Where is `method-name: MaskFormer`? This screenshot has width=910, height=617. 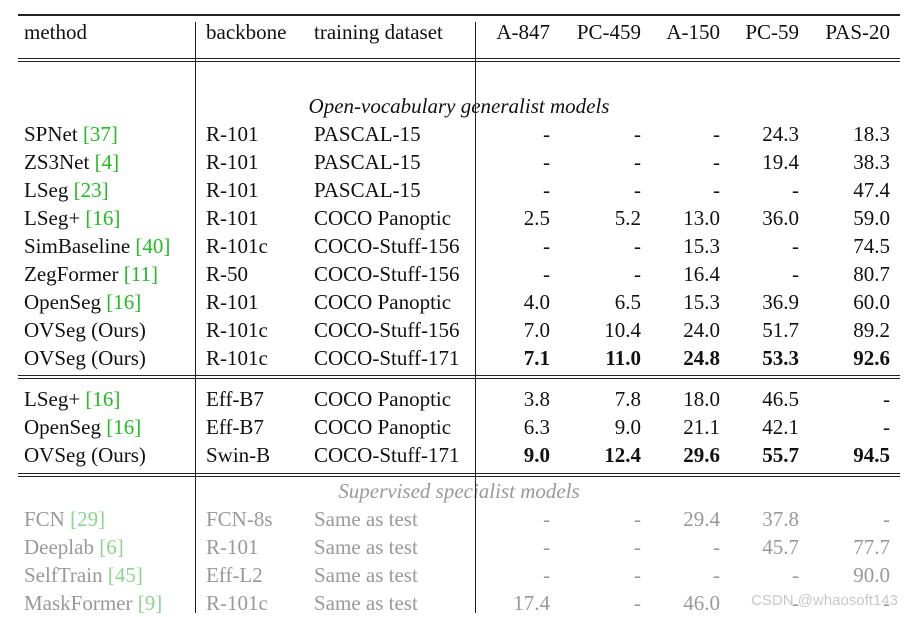 method-name: MaskFormer is located at coordinates (78, 603).